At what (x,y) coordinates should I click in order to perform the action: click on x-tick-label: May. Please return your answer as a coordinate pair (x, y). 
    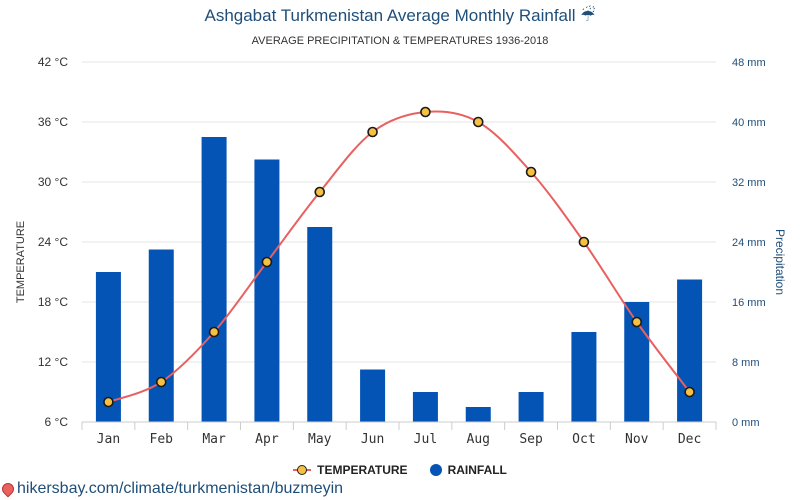
    Looking at the image, I should click on (320, 439).